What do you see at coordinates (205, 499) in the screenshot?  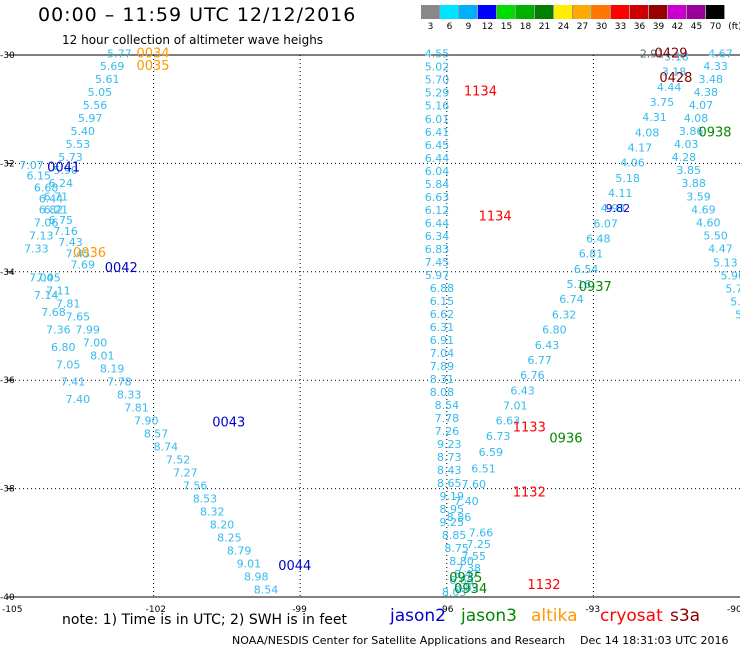 I see `wave-height-value: 8.53` at bounding box center [205, 499].